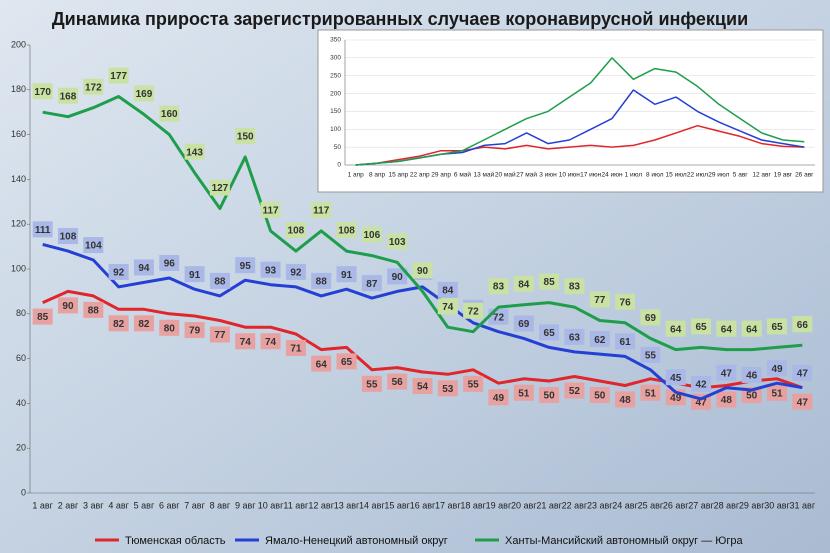  What do you see at coordinates (483, 175) in the screenshot?
I see `x-tick-label: 13 май` at bounding box center [483, 175].